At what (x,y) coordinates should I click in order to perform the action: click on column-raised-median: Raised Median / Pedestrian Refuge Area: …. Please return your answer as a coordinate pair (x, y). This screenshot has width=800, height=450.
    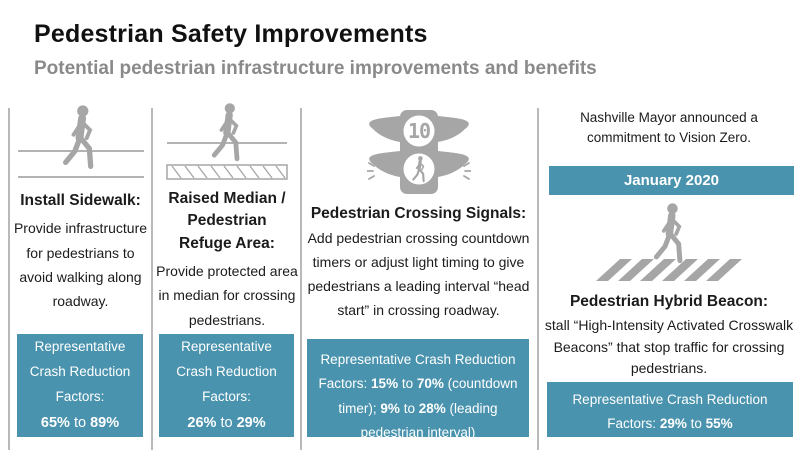
    Looking at the image, I should click on (227, 276).